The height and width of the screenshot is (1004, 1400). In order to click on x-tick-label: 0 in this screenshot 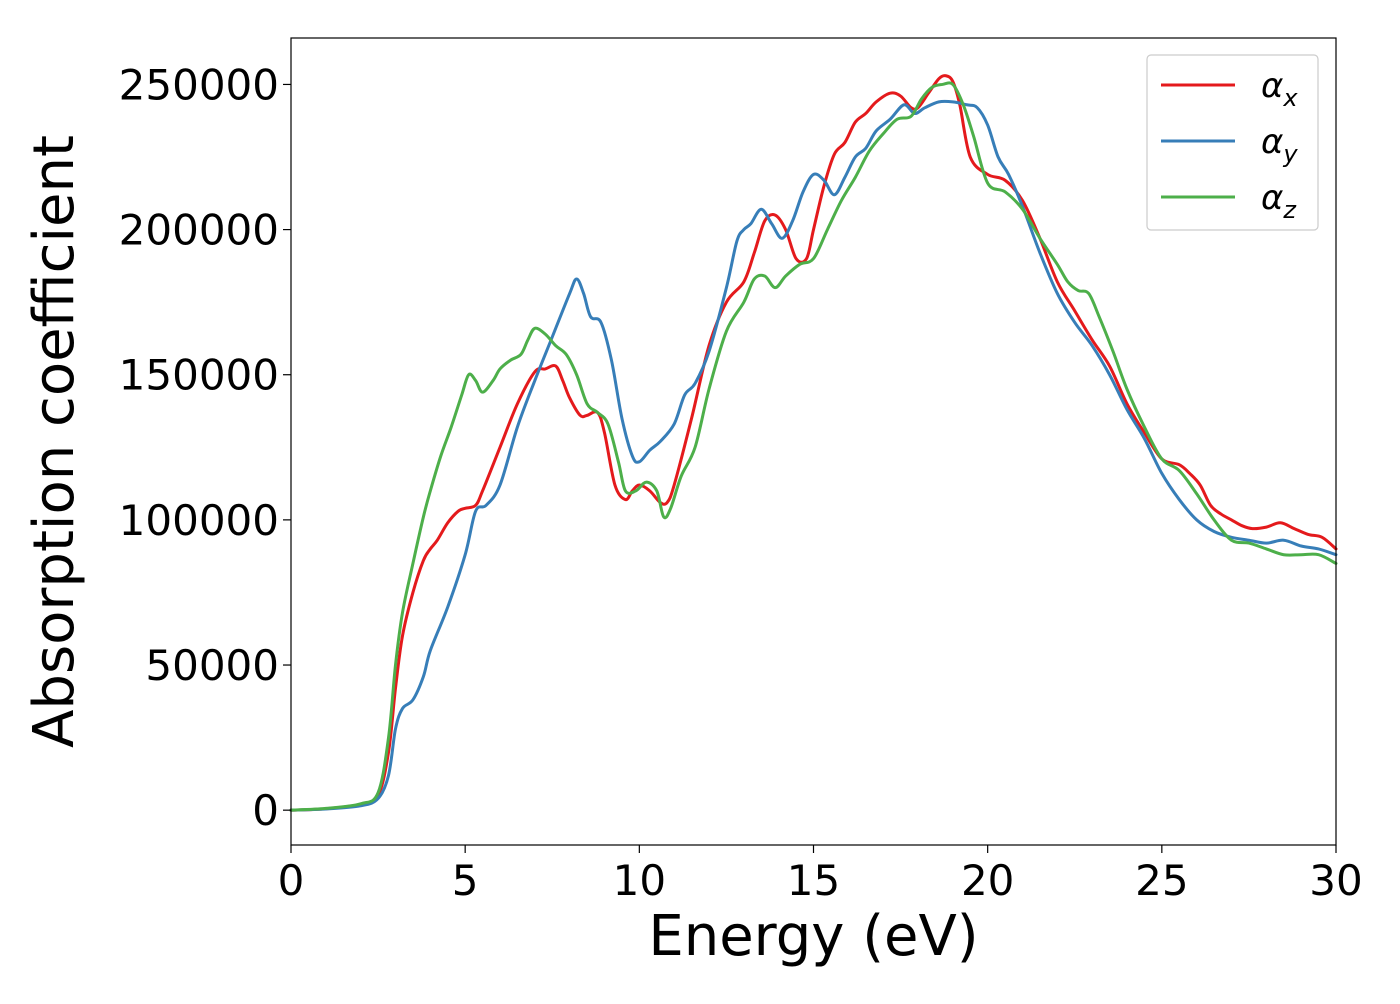, I will do `click(291, 880)`.